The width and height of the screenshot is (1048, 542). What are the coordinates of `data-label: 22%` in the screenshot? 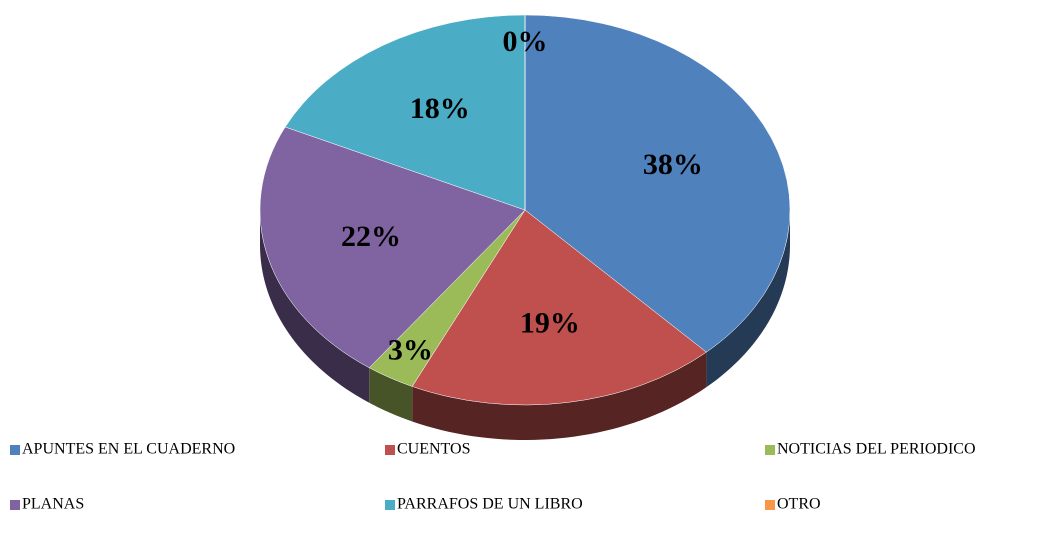 It's located at (371, 236).